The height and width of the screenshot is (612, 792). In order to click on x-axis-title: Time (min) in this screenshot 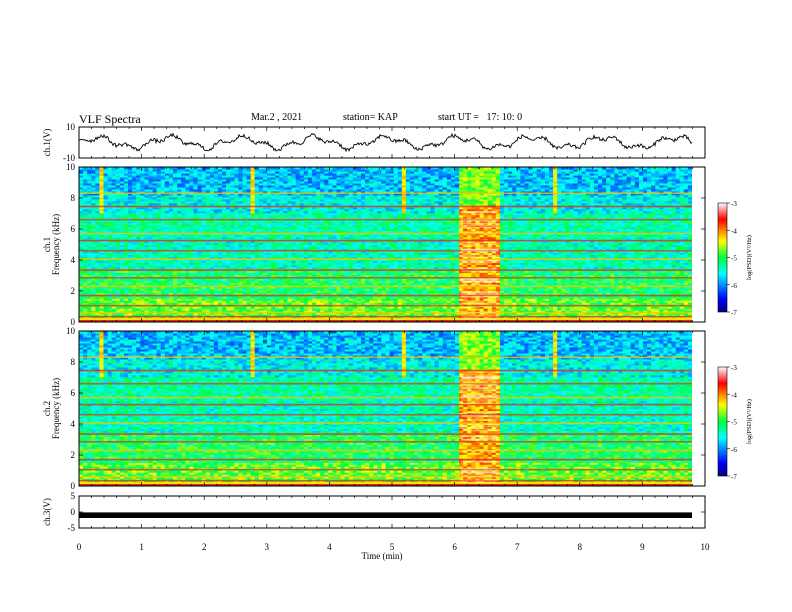, I will do `click(382, 556)`.